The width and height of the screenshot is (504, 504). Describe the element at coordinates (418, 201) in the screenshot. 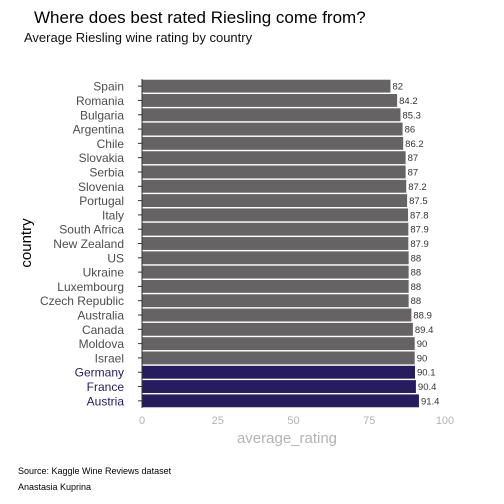

I see `data-label: 87.5` at that location.